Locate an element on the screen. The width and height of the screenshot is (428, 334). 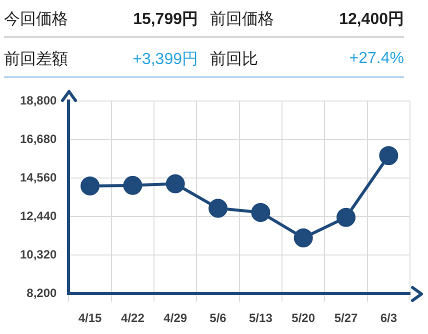
text: 15,799円 is located at coordinates (165, 20).